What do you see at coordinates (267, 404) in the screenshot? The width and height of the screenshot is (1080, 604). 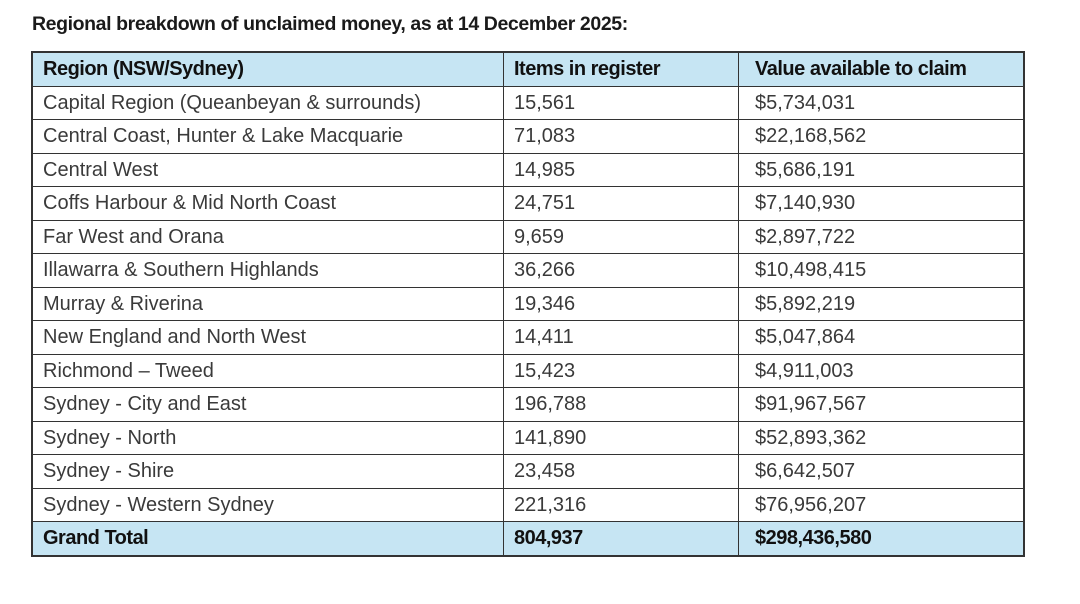 I see `cell-region: Sydney - City and East` at bounding box center [267, 404].